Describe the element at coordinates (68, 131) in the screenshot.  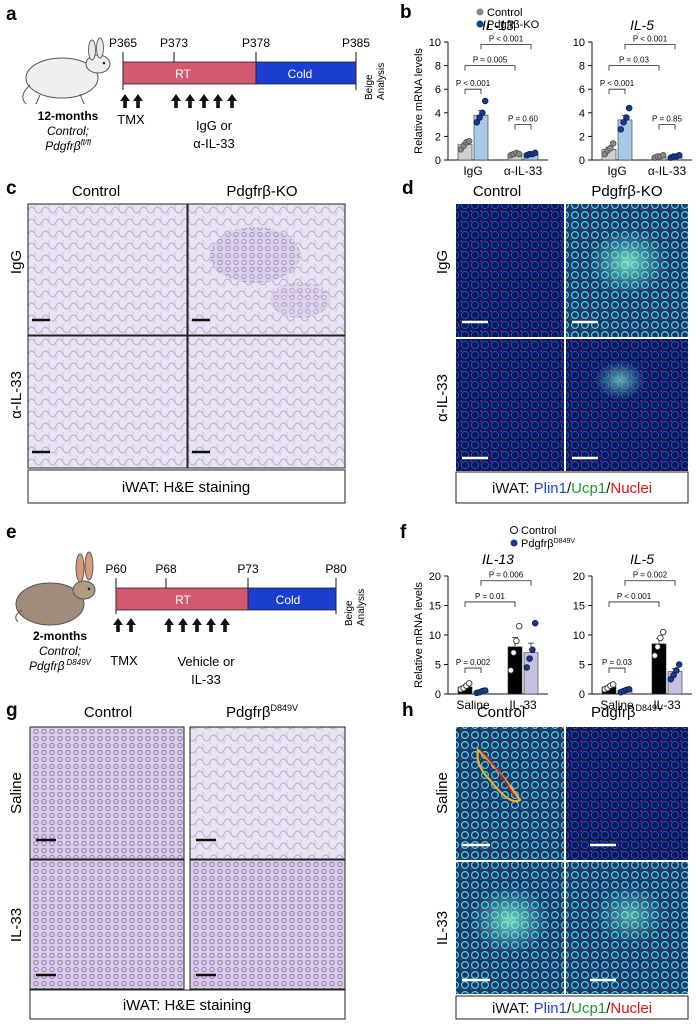
I see `mouse-caption-a-2: Control;` at that location.